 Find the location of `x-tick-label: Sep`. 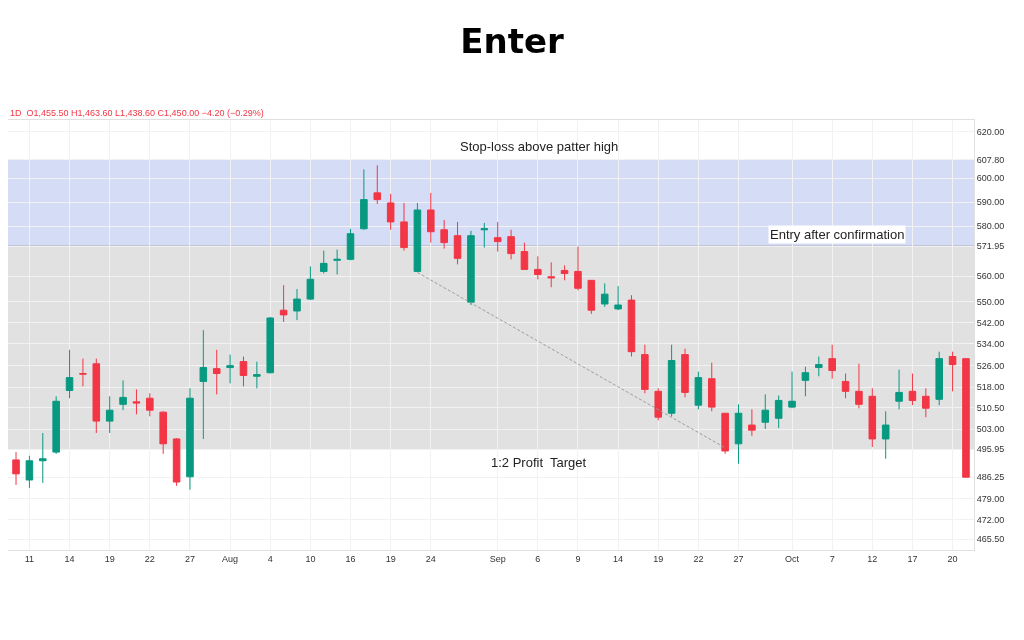

x-tick-label: Sep is located at coordinates (497, 558).